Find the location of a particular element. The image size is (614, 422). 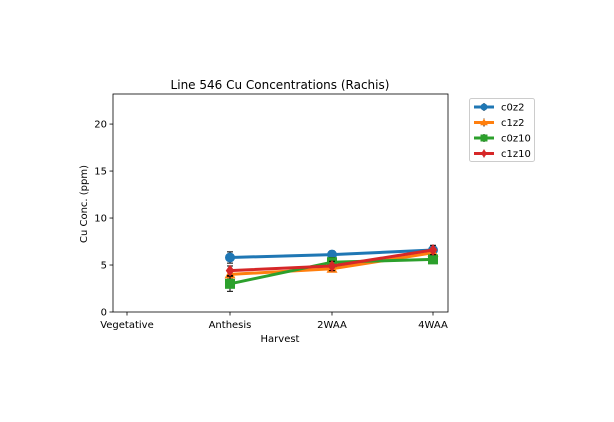

x-axis-label: Harvest is located at coordinates (280, 339).